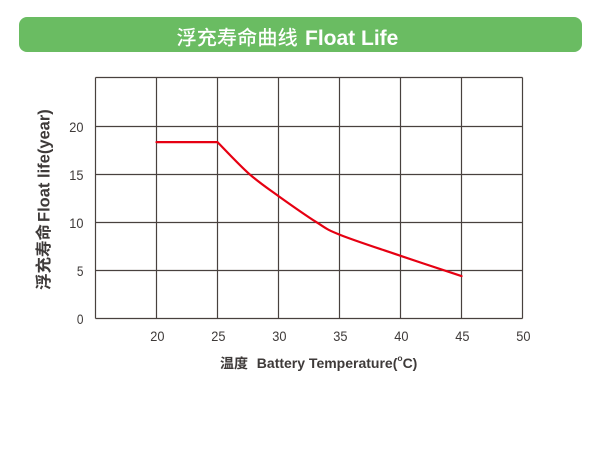 The height and width of the screenshot is (451, 600). I want to click on svg-text: 10, so click(76, 223).